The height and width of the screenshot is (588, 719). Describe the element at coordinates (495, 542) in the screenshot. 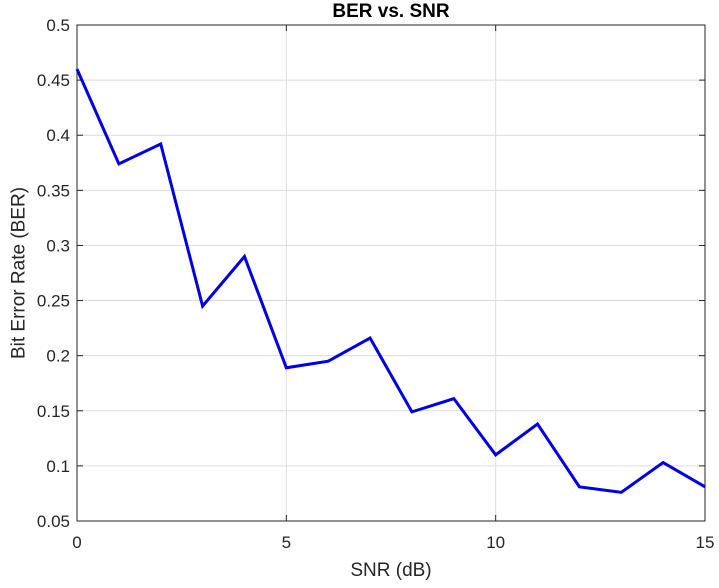

I see `x-tick-label: 10` at that location.